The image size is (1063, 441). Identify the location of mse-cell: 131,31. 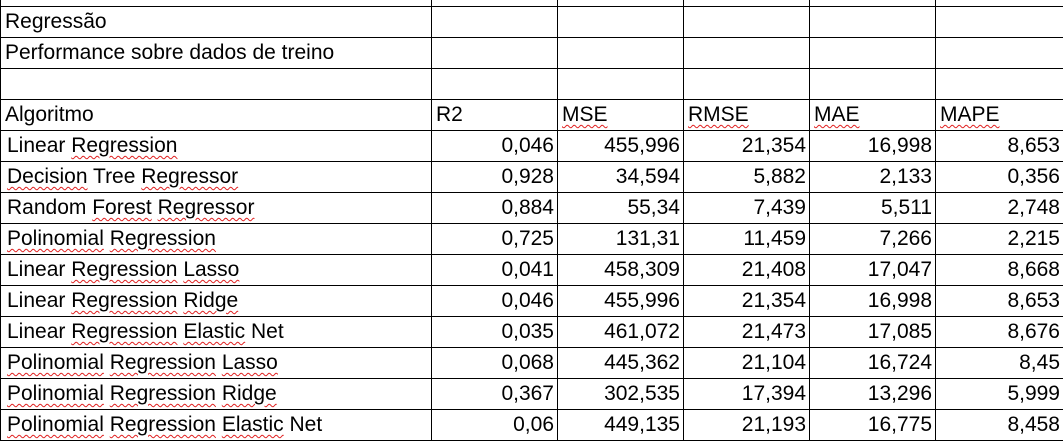
(621, 239).